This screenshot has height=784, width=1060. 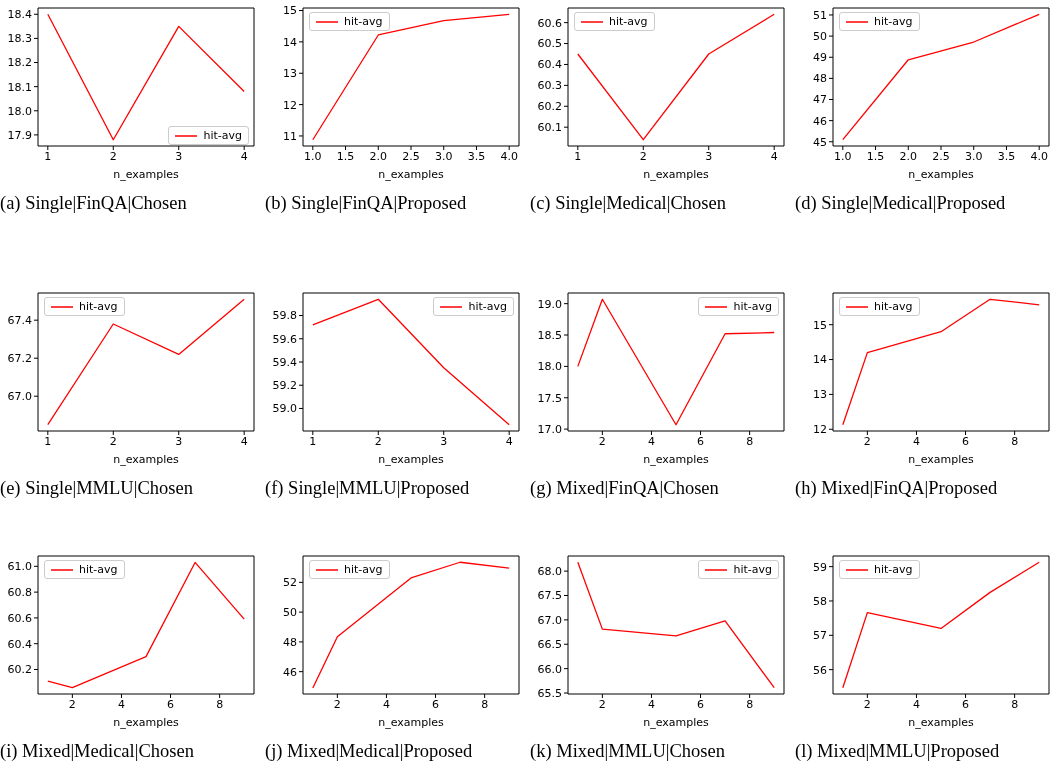 I want to click on text: (l) Mixed|MMLU|Proposed, so click(x=898, y=751).